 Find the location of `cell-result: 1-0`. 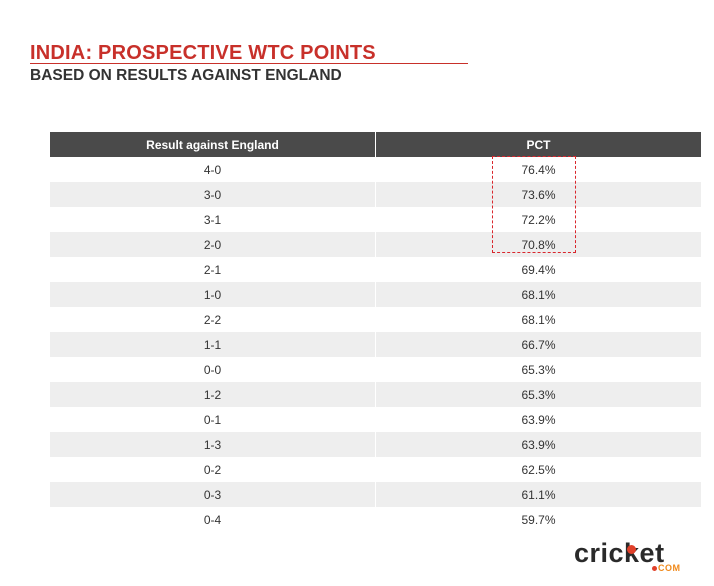

cell-result: 1-0 is located at coordinates (213, 294).